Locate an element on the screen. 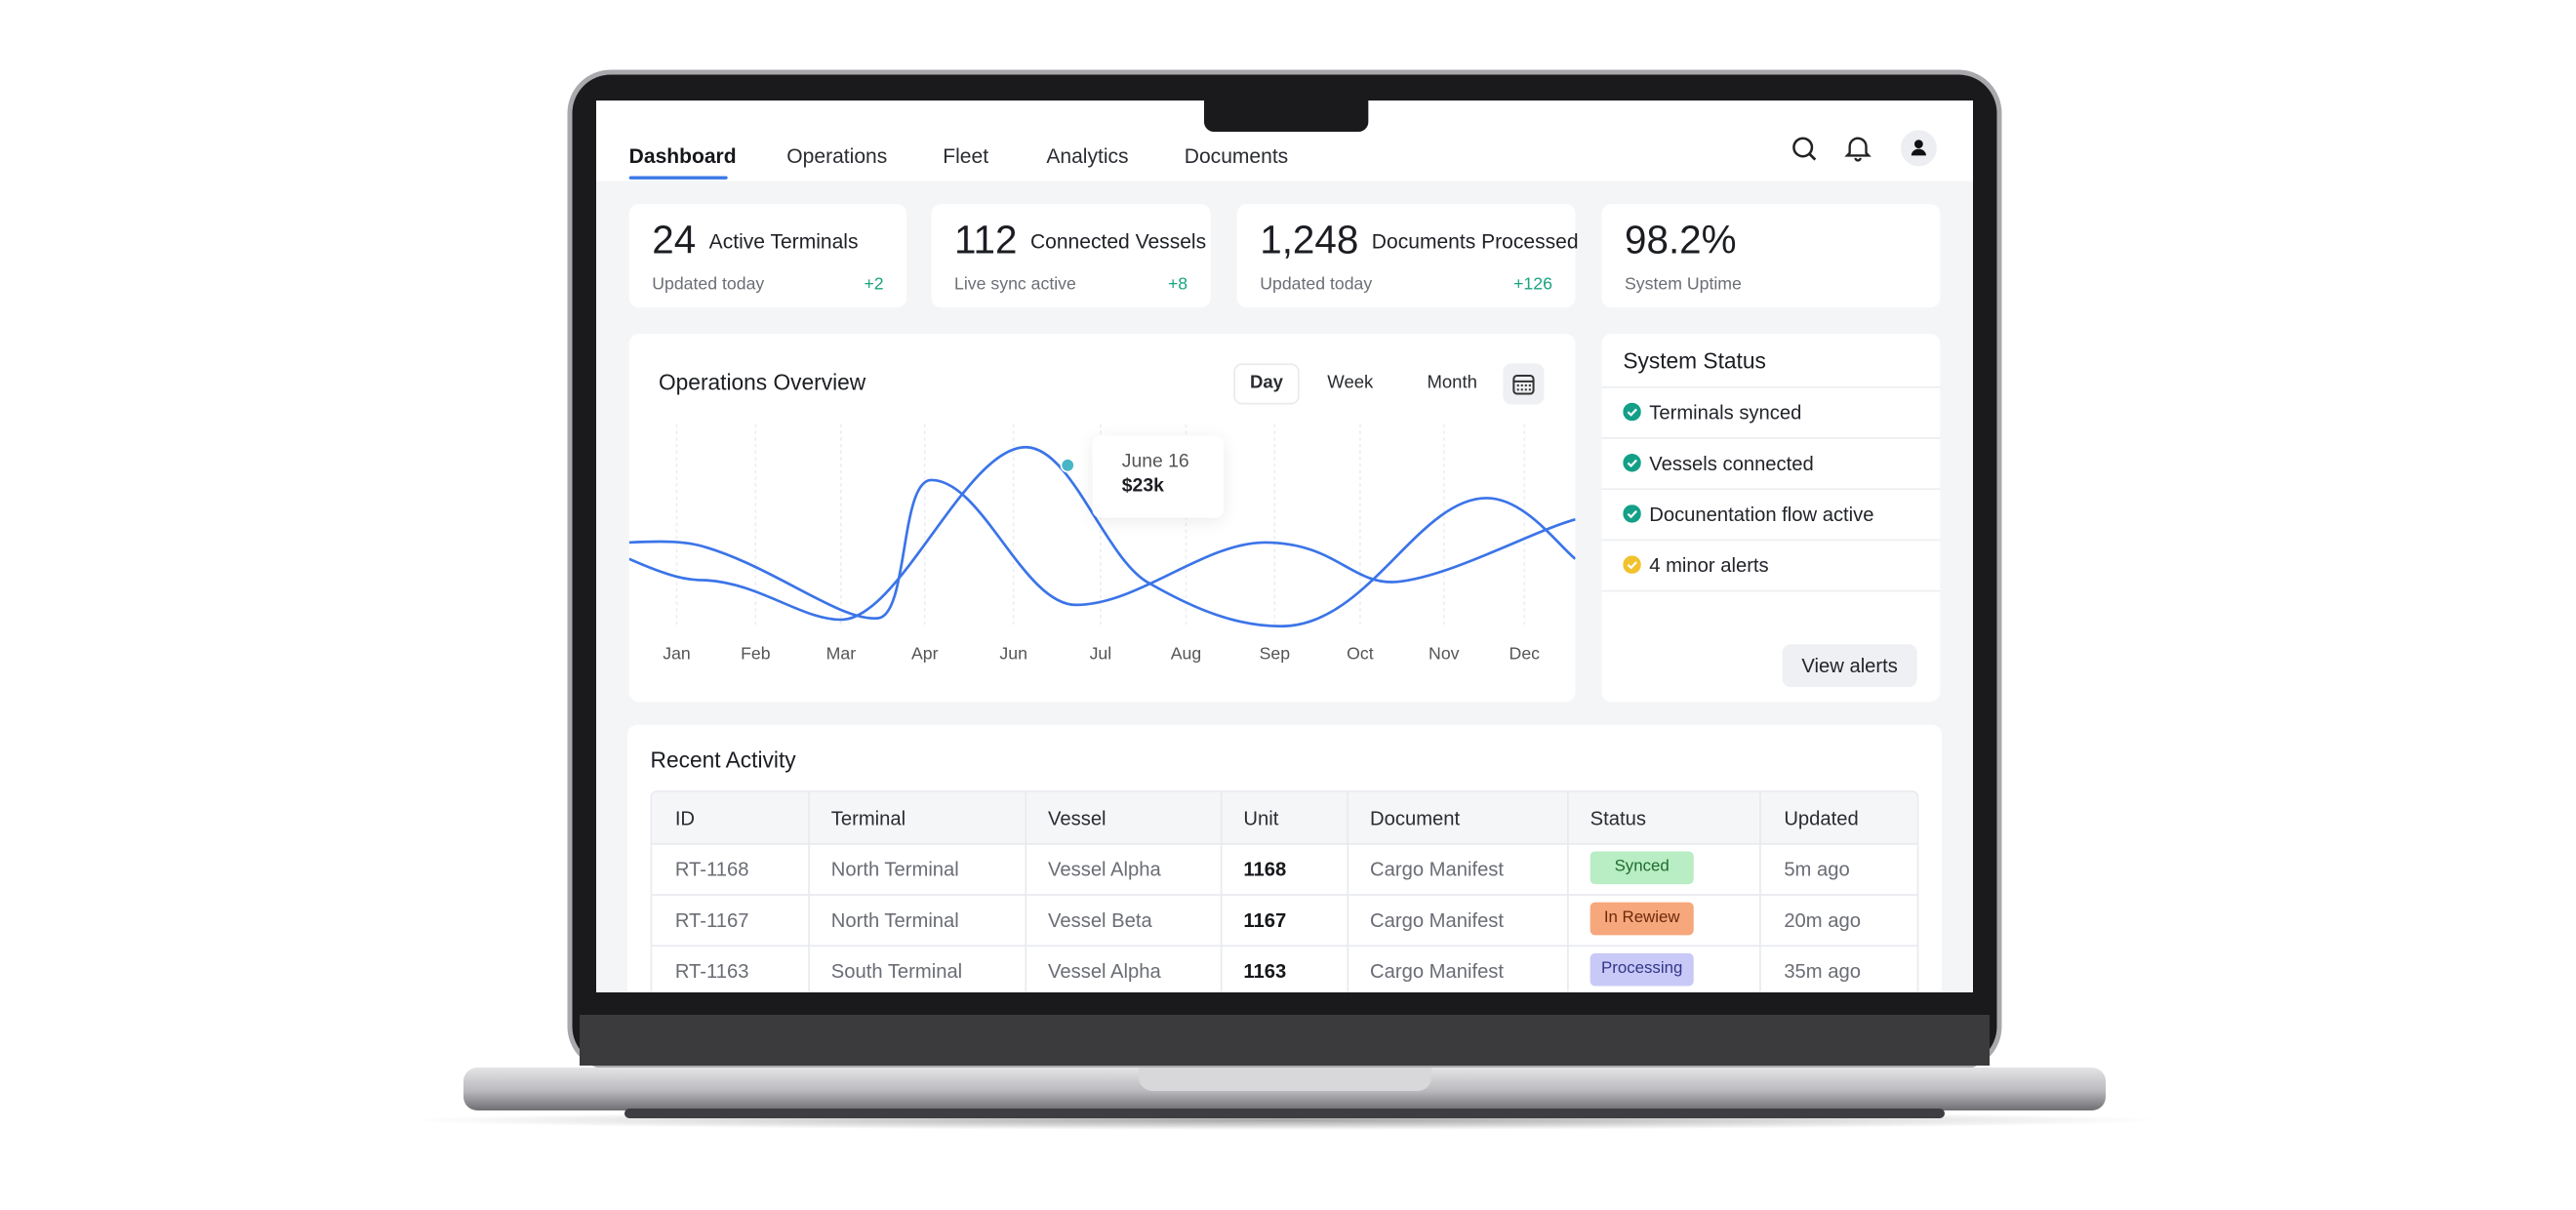 Image resolution: width=2576 pixels, height=1210 pixels. month-label: Mar is located at coordinates (841, 654).